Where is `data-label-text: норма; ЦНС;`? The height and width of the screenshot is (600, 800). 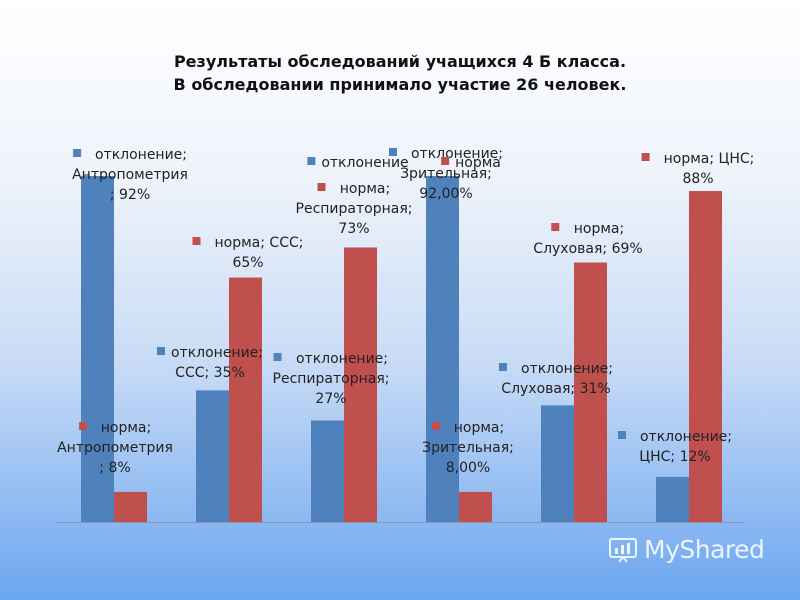
data-label-text: норма; ЦНС; is located at coordinates (709, 159).